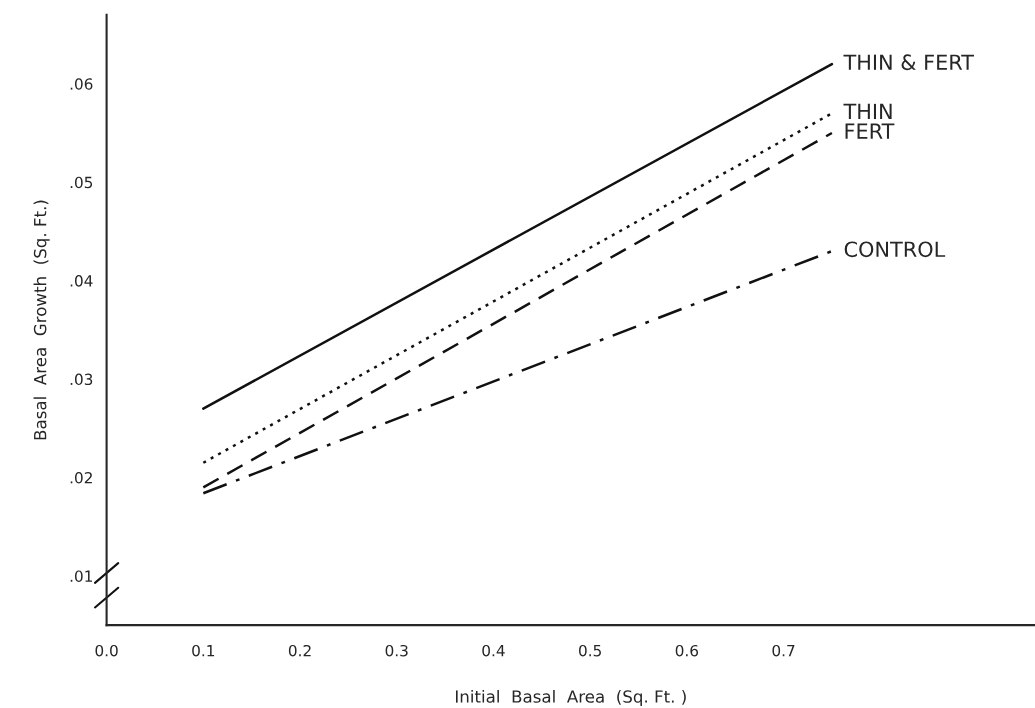 This screenshot has height=708, width=1035. Describe the element at coordinates (570, 698) in the screenshot. I see `x-axis-title: Initial Basal Area (Sq. Ft. )` at that location.